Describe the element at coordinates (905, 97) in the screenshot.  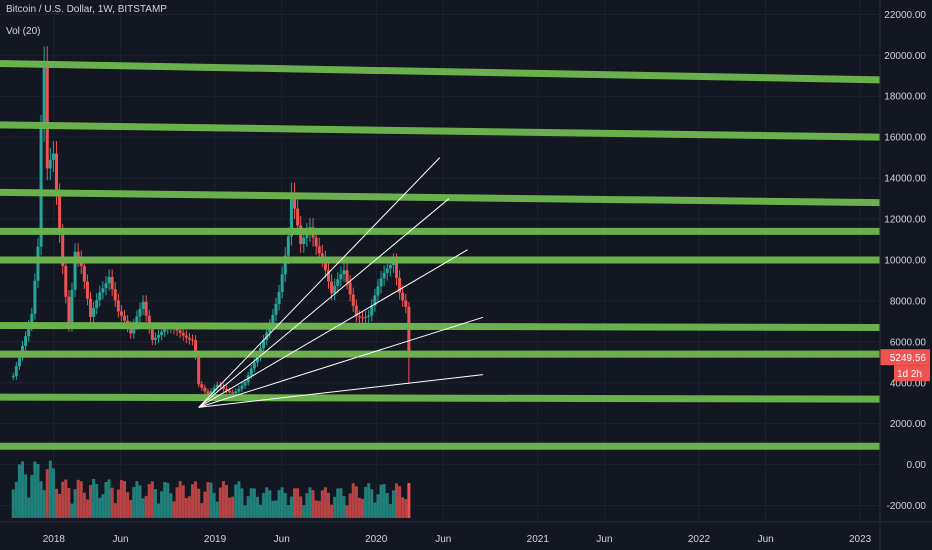
I see `price-axis-label: 18000.00` at that location.